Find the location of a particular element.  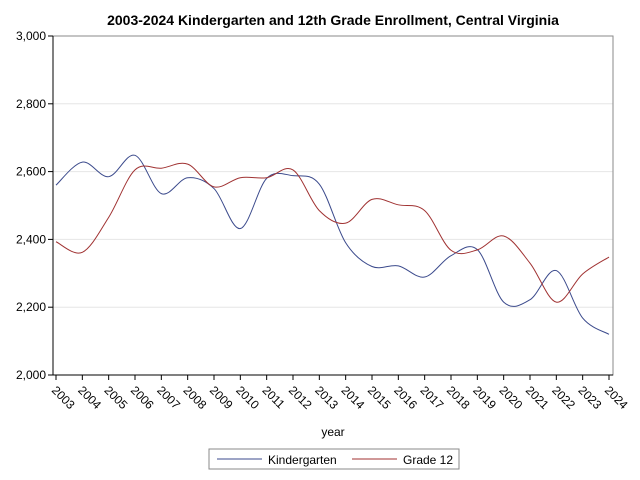

x-tick-label: 2018 is located at coordinates (458, 397).